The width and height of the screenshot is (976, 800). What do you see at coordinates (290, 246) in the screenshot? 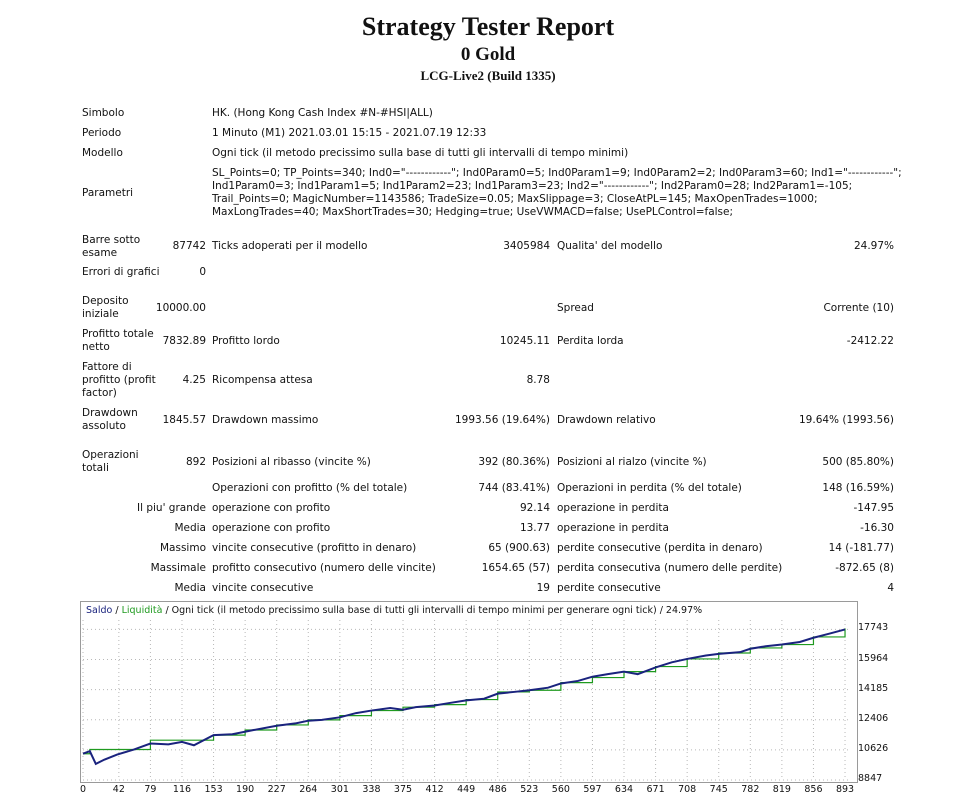
I see `ticks-label: Ticks adoperati per il modello` at bounding box center [290, 246].